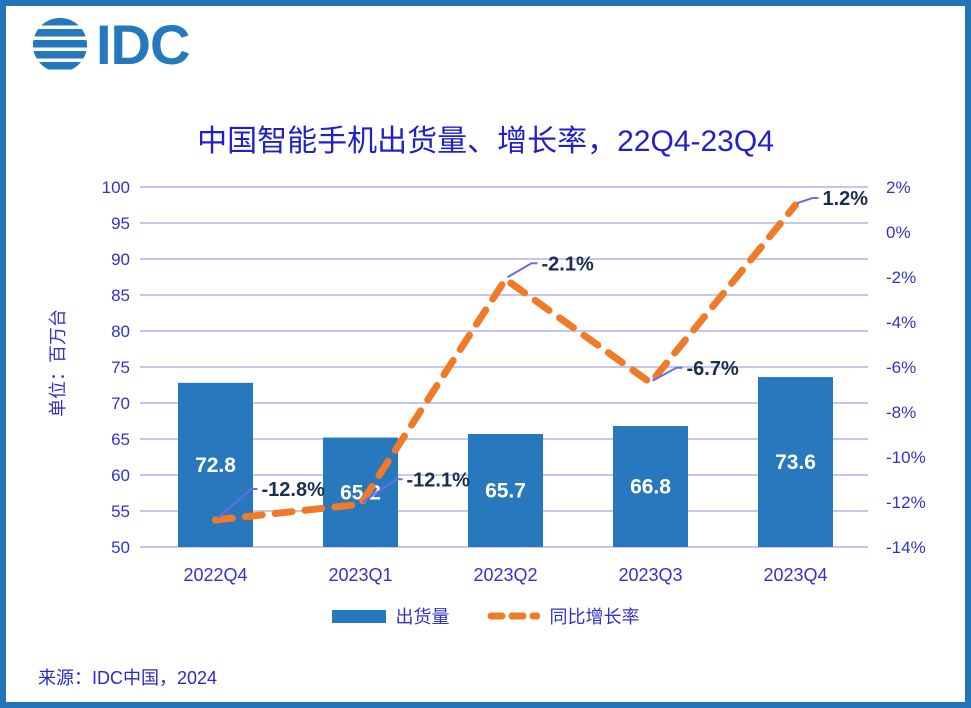 Image resolution: width=971 pixels, height=708 pixels. Describe the element at coordinates (901, 367) in the screenshot. I see `right-axis-tick-label: -6%` at that location.